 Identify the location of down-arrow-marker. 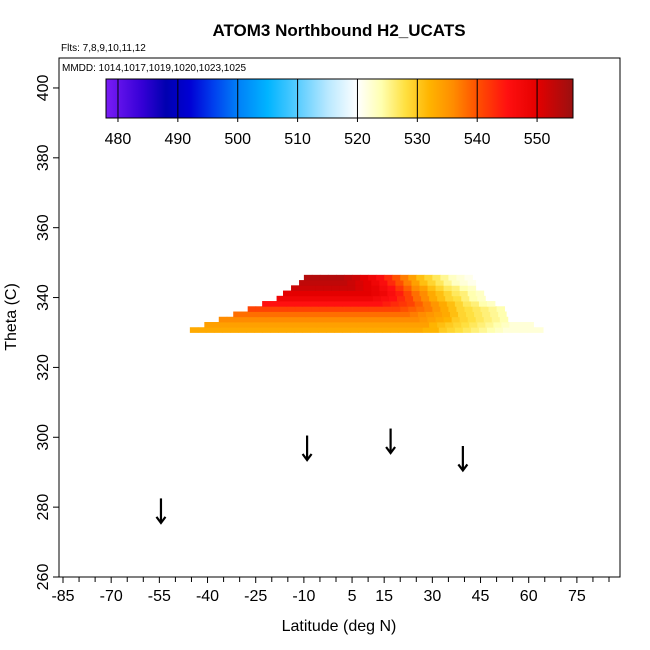
(161, 511).